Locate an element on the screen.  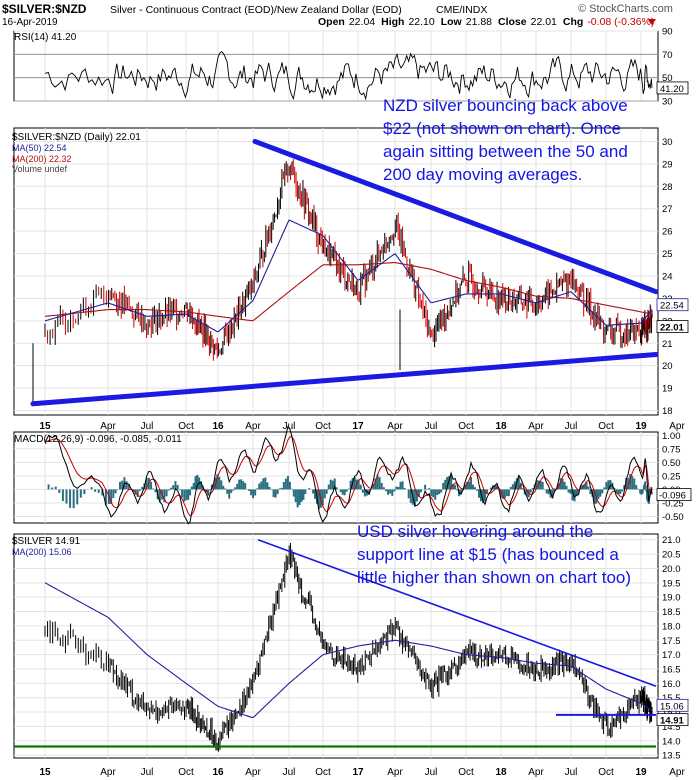
y-tick-label: 14.5 is located at coordinates (671, 727).